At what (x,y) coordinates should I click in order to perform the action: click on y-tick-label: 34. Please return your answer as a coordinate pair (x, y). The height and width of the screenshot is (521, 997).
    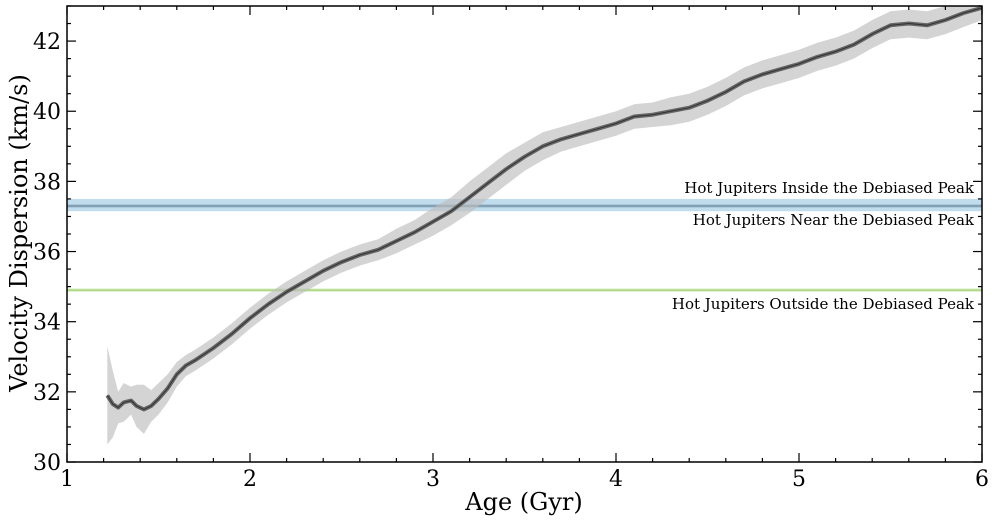
    Looking at the image, I should click on (47, 323).